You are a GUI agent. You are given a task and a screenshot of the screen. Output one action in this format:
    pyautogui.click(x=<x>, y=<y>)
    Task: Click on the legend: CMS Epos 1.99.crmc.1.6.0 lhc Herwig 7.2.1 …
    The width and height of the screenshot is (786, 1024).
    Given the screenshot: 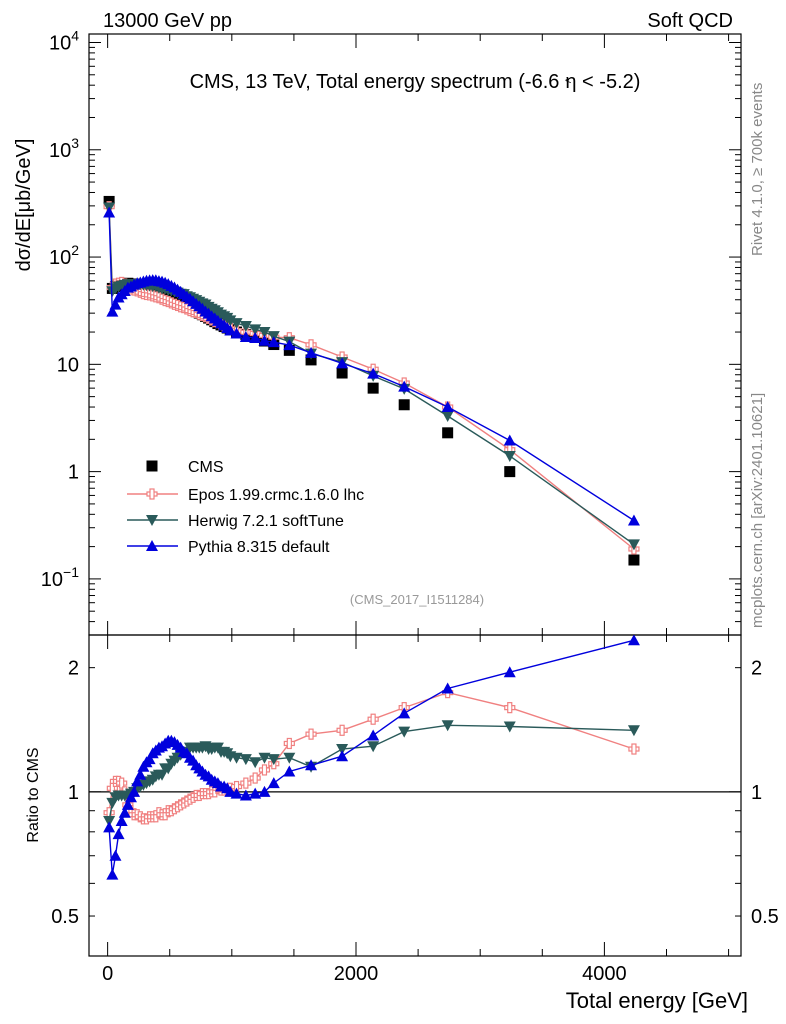 What is the action you would take?
    pyautogui.click(x=245, y=507)
    